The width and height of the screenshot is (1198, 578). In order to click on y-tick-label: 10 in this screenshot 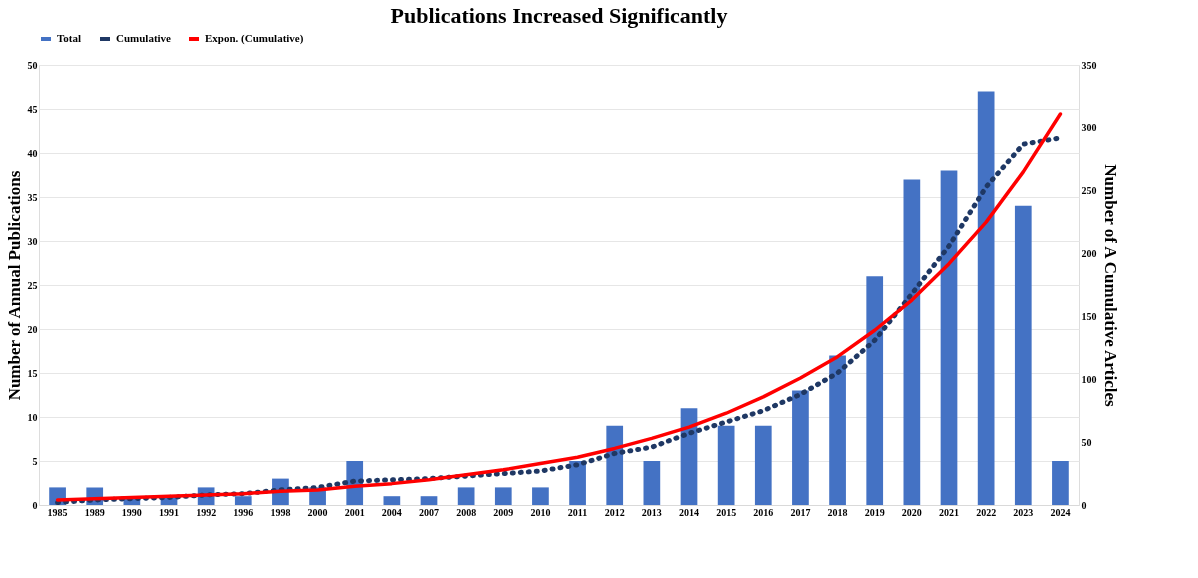, I will do `click(32, 417)`.